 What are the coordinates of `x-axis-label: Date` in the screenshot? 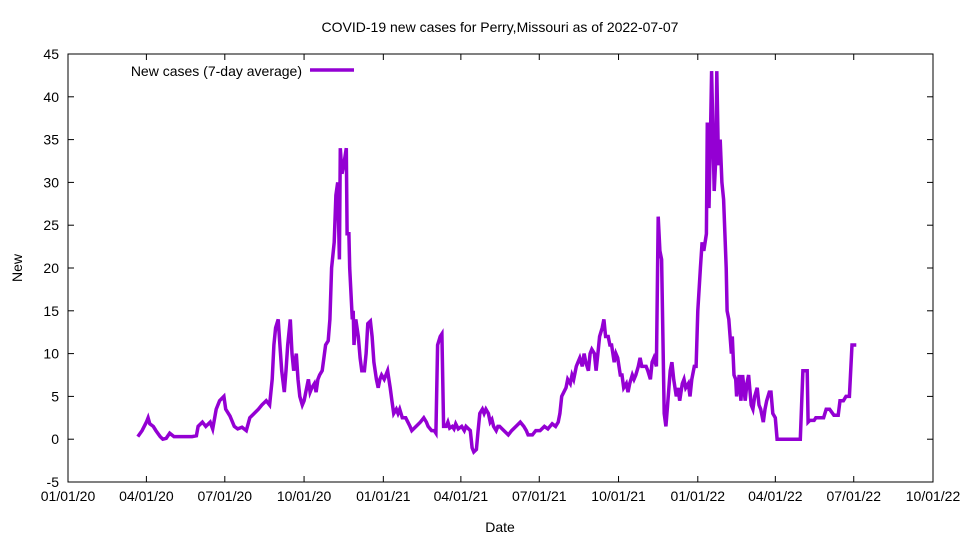 It's located at (500, 527).